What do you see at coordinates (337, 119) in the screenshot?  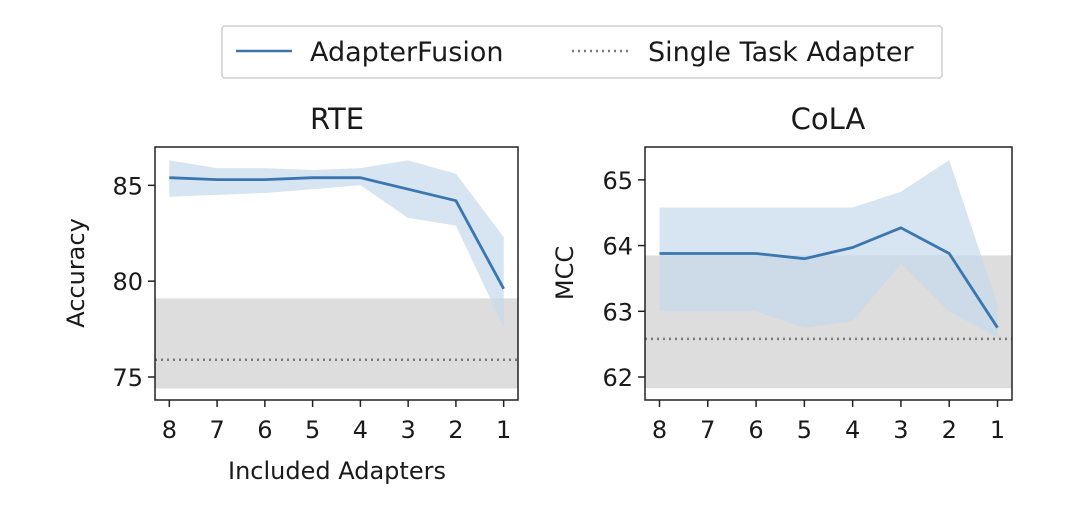 I see `rte-title: RTE` at bounding box center [337, 119].